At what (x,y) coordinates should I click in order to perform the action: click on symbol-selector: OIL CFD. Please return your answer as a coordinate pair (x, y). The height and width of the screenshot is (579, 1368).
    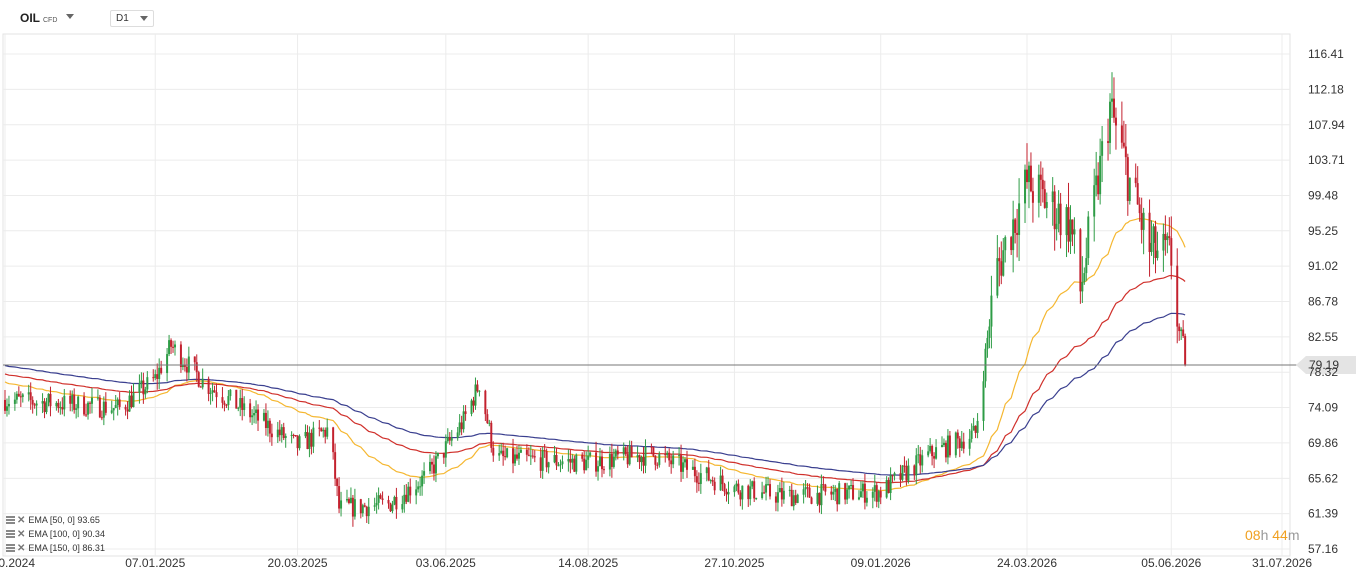
    Looking at the image, I should click on (38, 18).